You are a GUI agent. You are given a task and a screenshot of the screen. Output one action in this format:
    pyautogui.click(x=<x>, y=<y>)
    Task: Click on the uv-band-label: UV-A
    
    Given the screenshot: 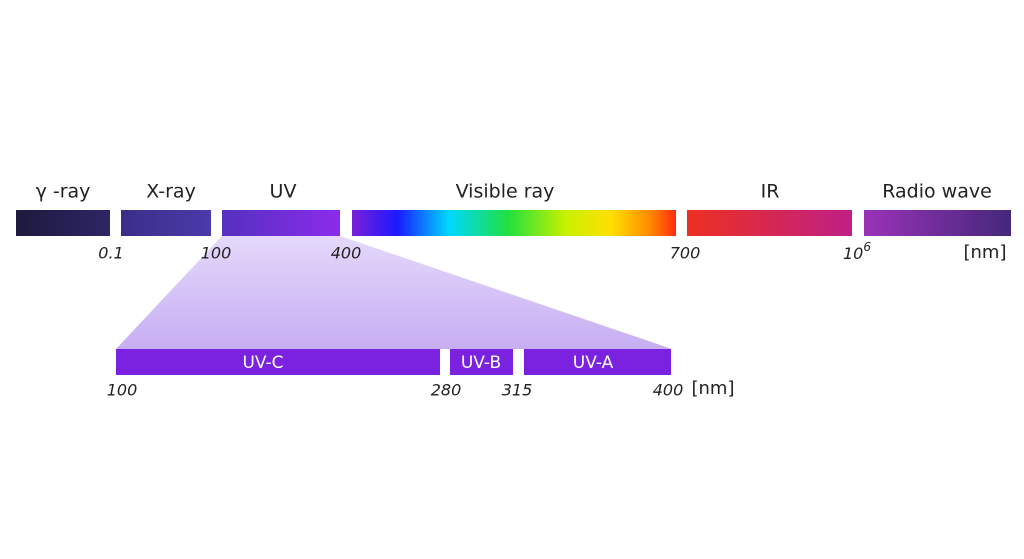 What is the action you would take?
    pyautogui.click(x=593, y=363)
    